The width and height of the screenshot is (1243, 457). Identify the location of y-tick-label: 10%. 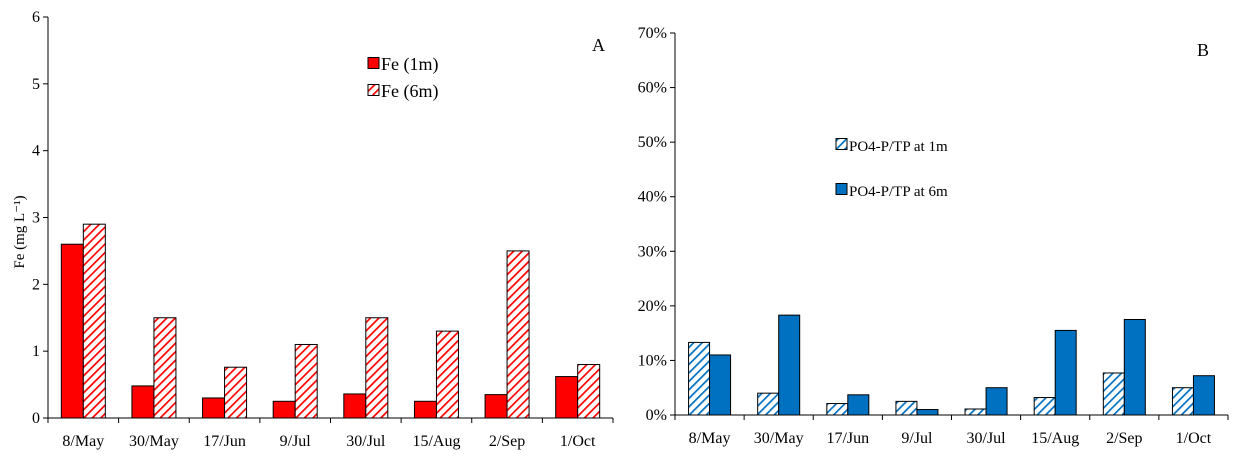
(652, 360).